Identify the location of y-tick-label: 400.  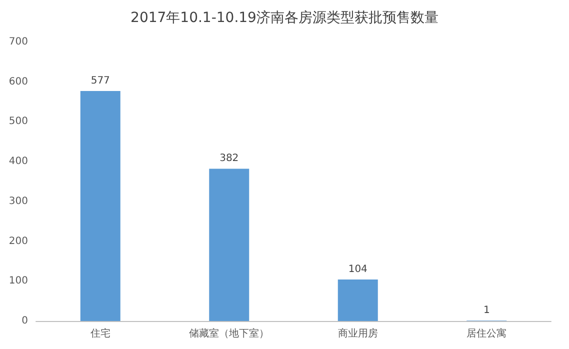
(18, 162).